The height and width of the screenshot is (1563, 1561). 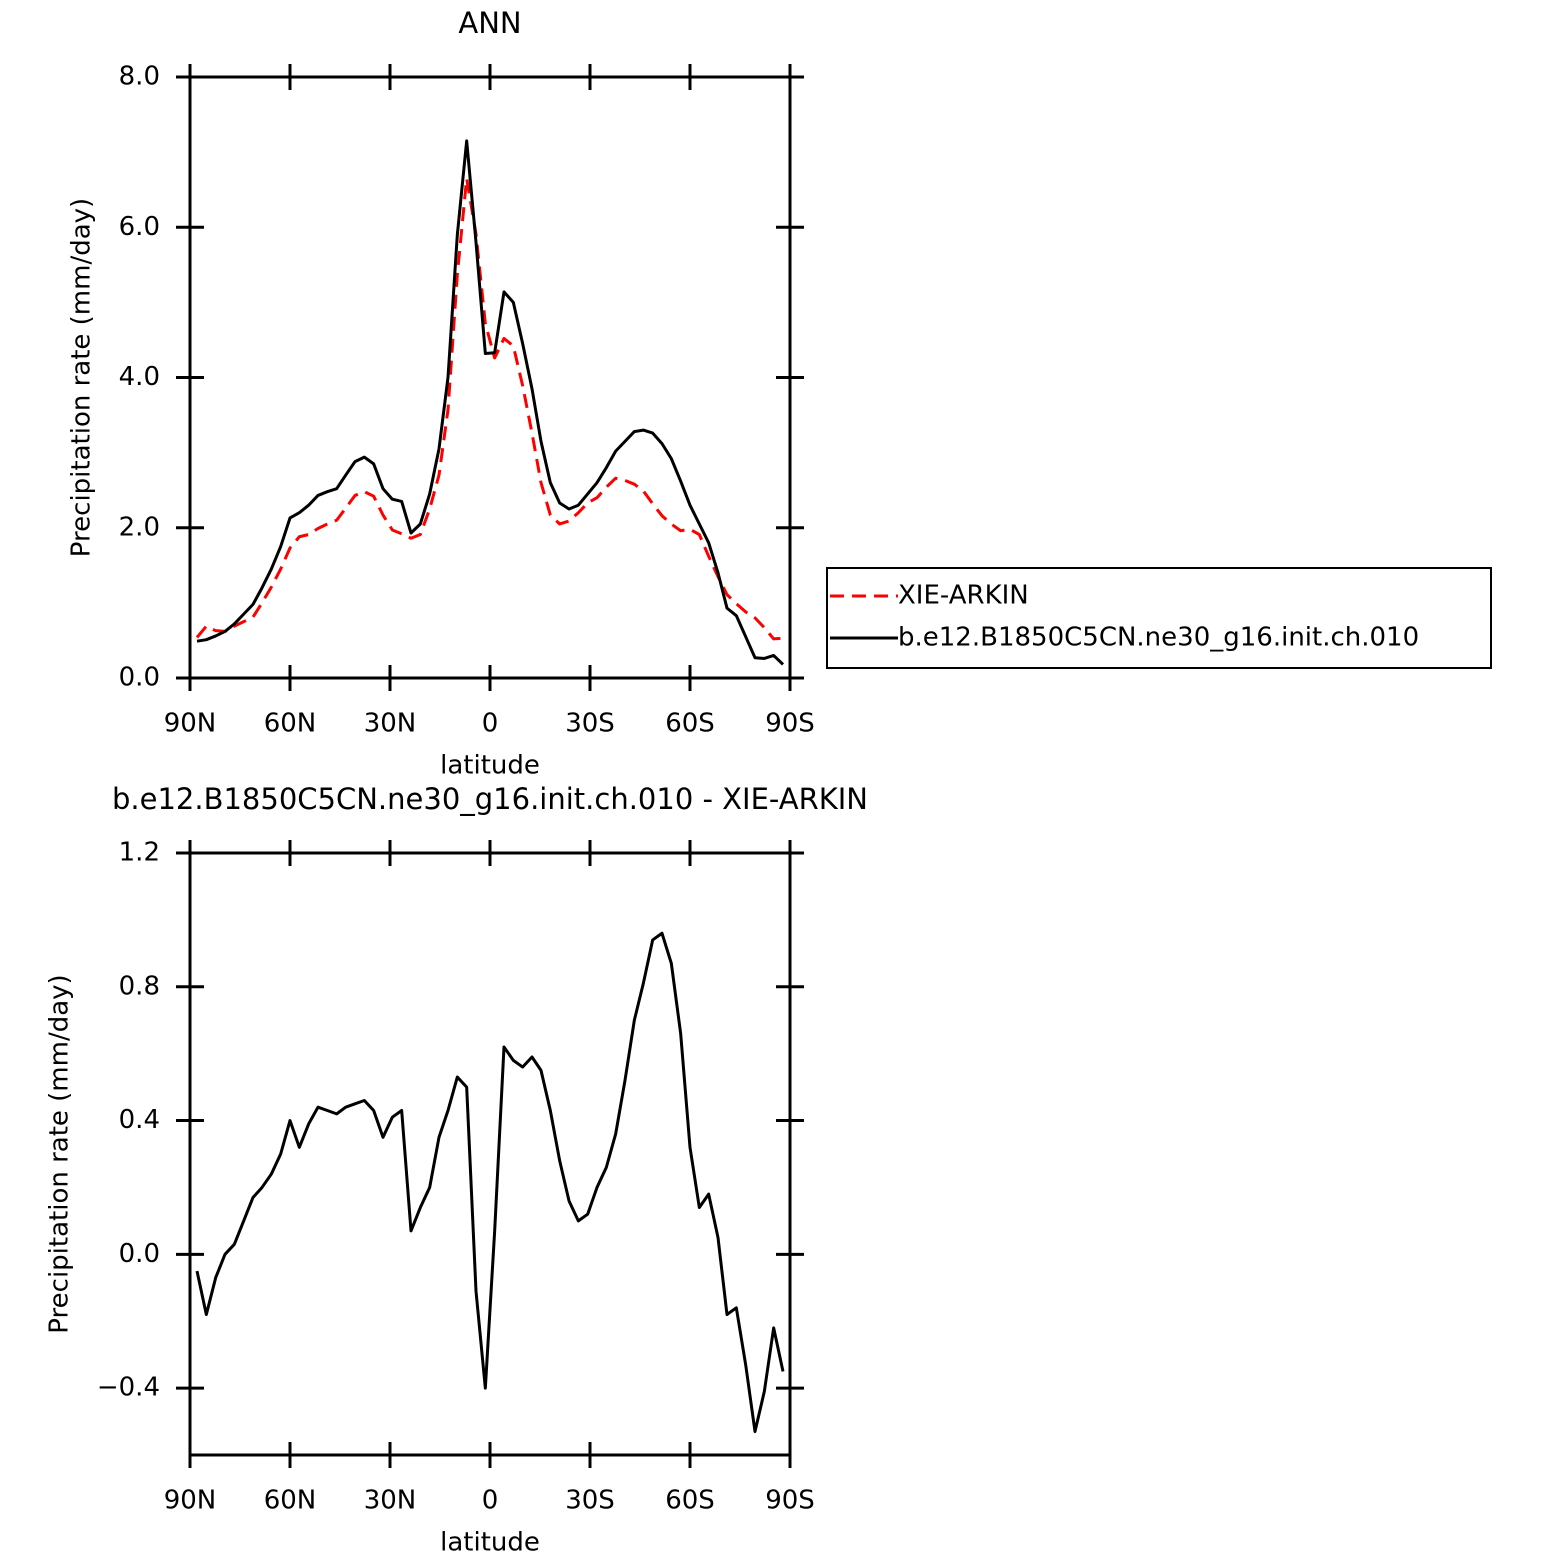 What do you see at coordinates (139, 1120) in the screenshot?
I see `y-tick-label: 0.4` at bounding box center [139, 1120].